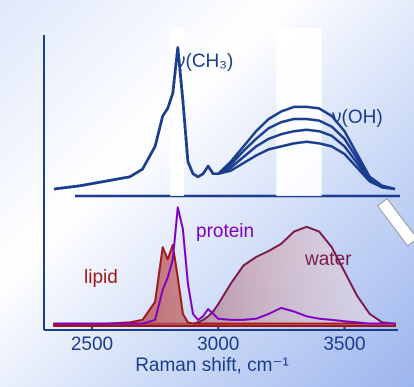 The image size is (414, 387). What do you see at coordinates (212, 365) in the screenshot?
I see `x-axis-label: Raman shift, cm⁻¹` at bounding box center [212, 365].